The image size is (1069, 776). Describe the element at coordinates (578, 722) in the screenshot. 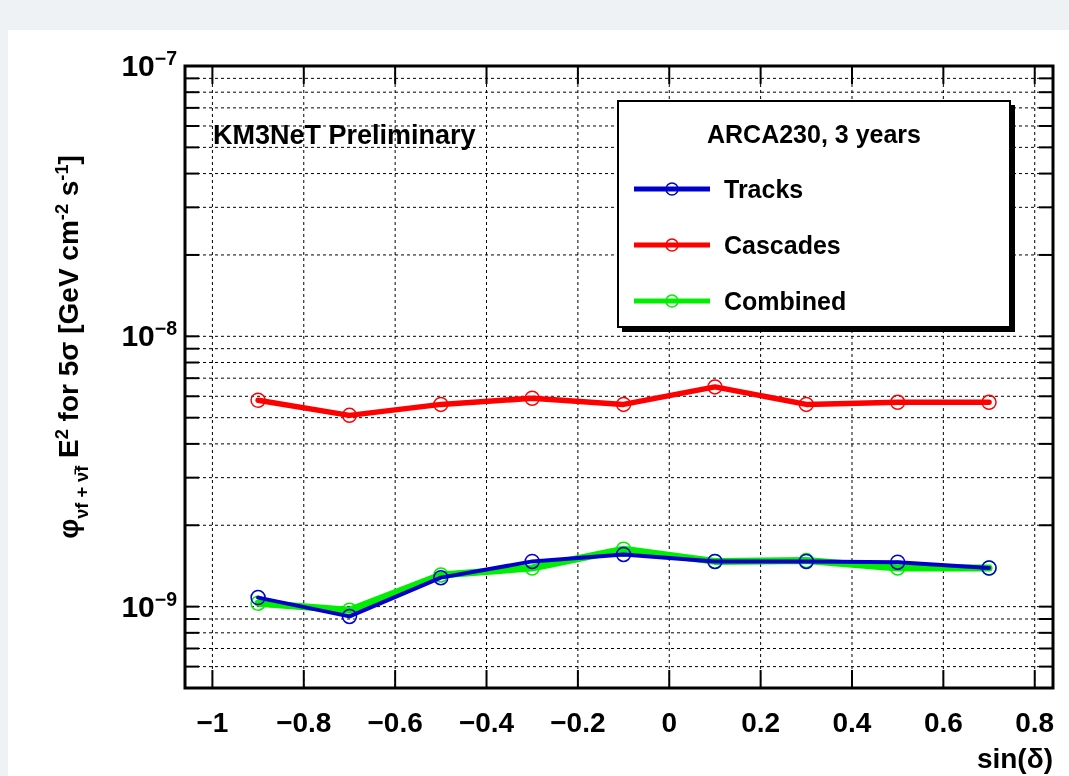

I see `x-tick-label: −0.2` at that location.